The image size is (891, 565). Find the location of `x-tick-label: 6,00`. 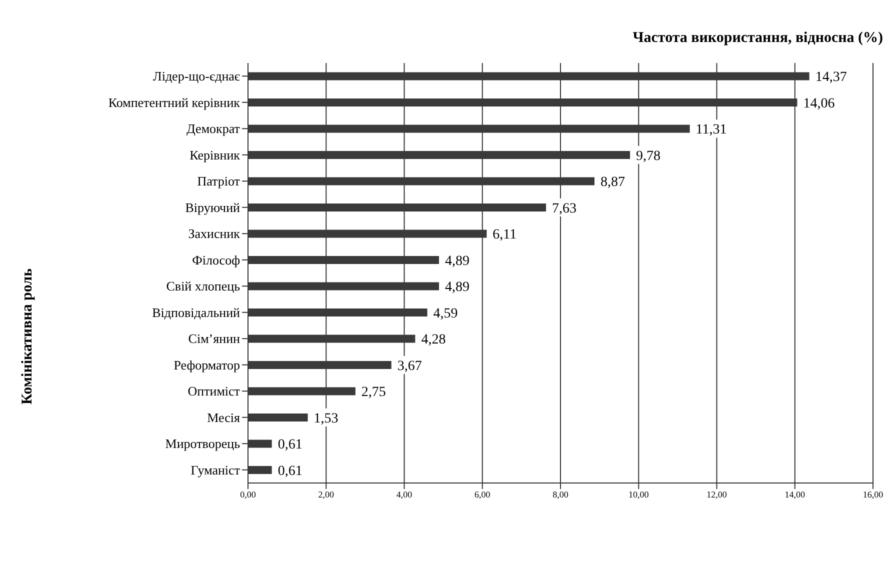

x-tick-label: 6,00 is located at coordinates (482, 494).